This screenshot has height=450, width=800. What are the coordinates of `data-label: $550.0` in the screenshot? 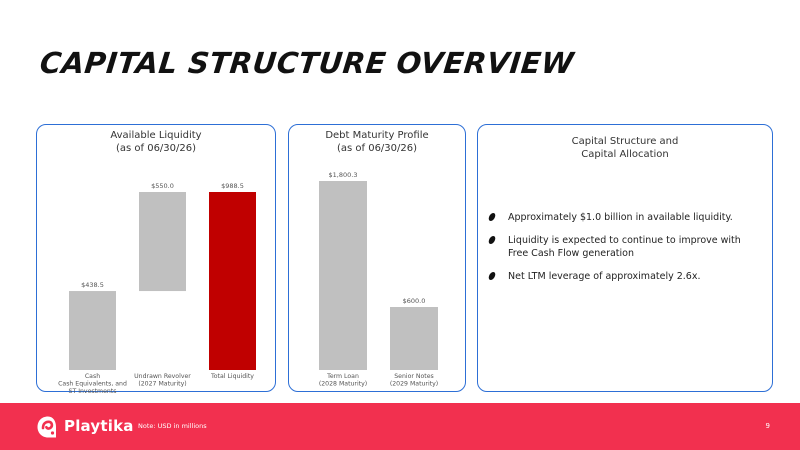 It's located at (162, 186).